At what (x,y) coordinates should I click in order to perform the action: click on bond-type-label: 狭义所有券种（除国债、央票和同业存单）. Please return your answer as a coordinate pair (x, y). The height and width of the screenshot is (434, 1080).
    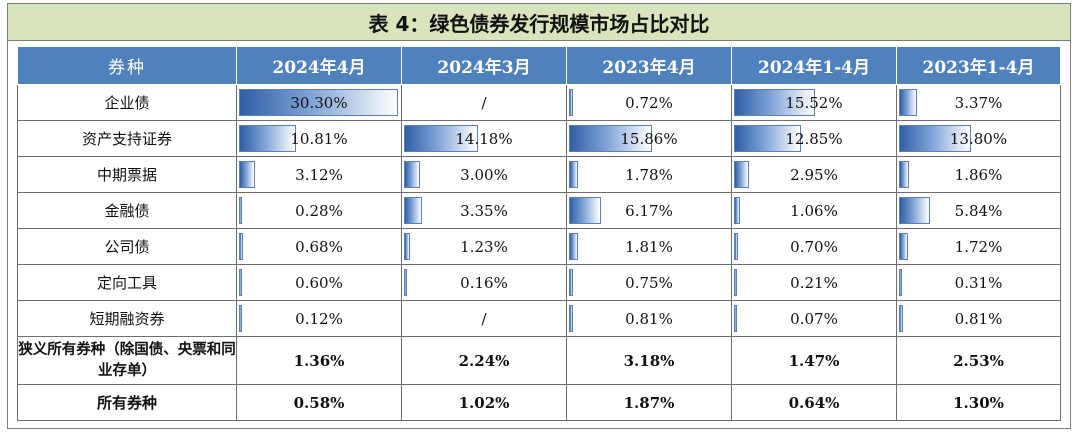
    Looking at the image, I should click on (127, 360).